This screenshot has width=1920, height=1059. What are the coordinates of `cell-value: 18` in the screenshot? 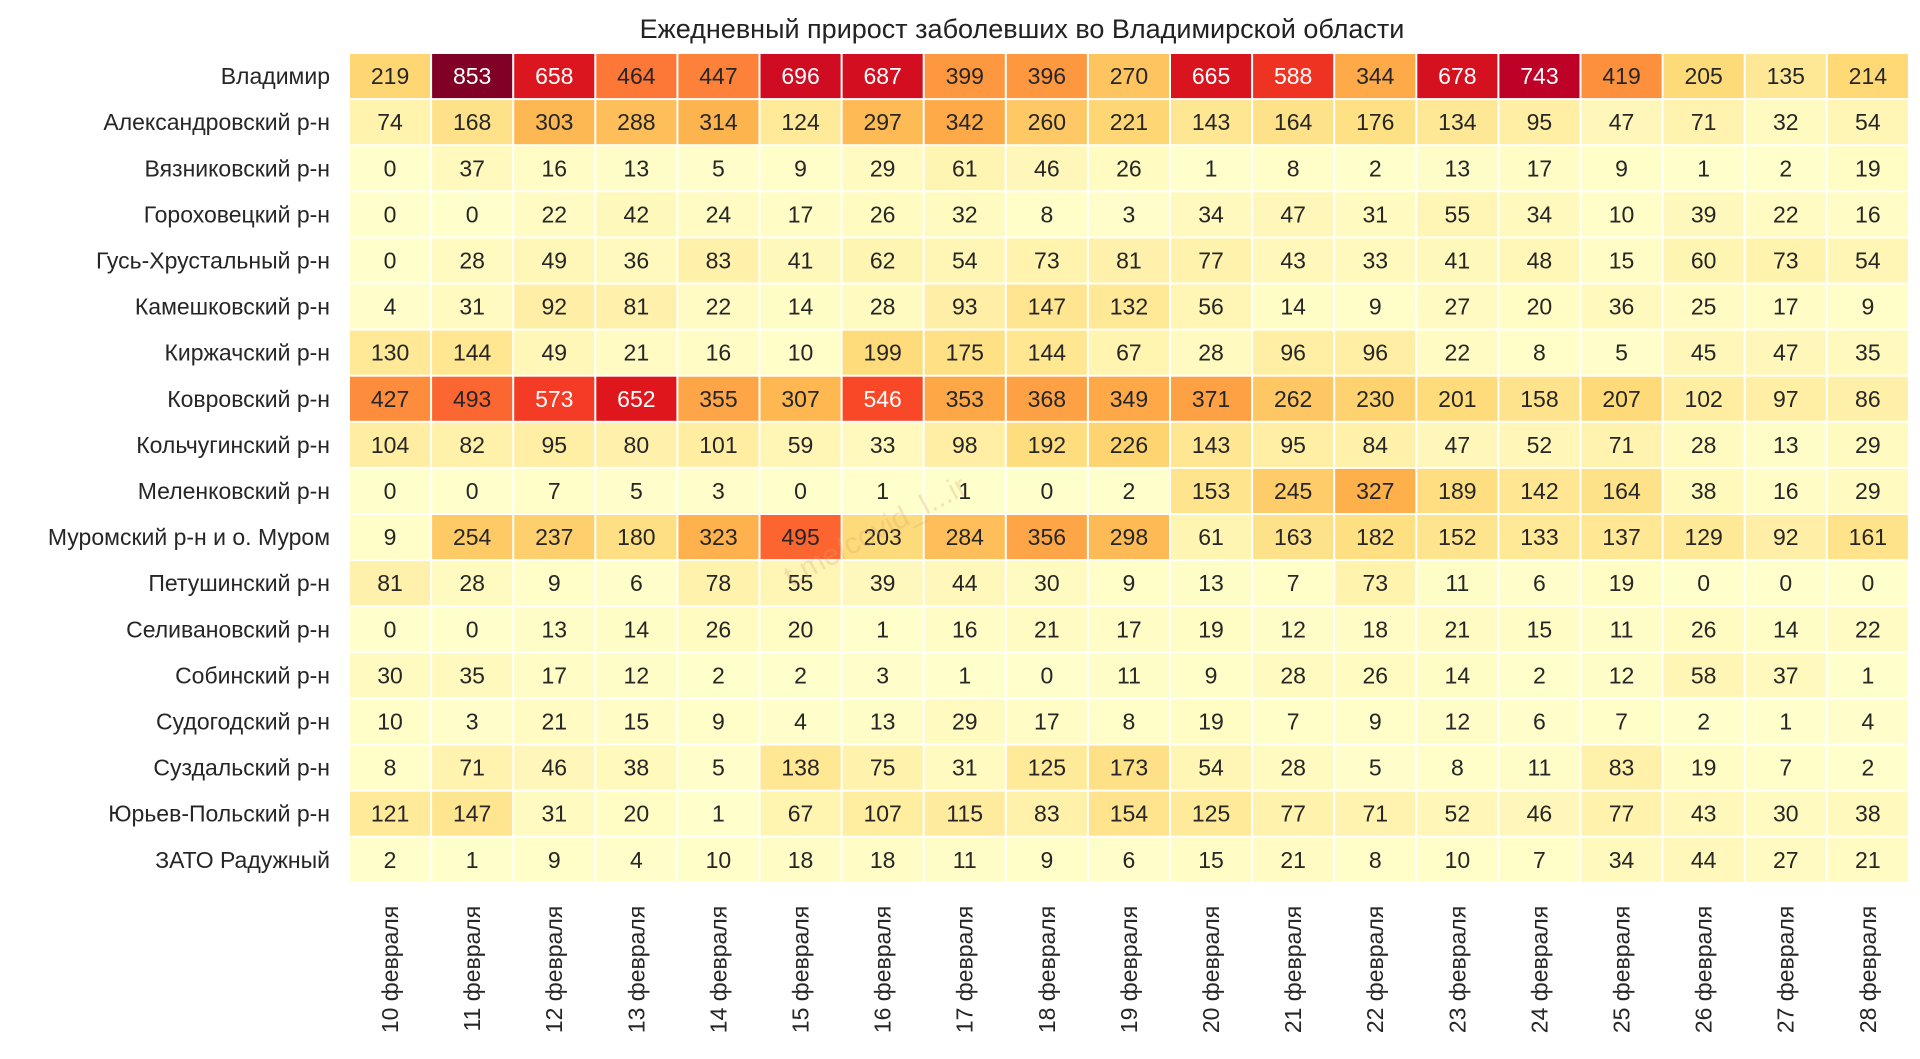 It's located at (1375, 629).